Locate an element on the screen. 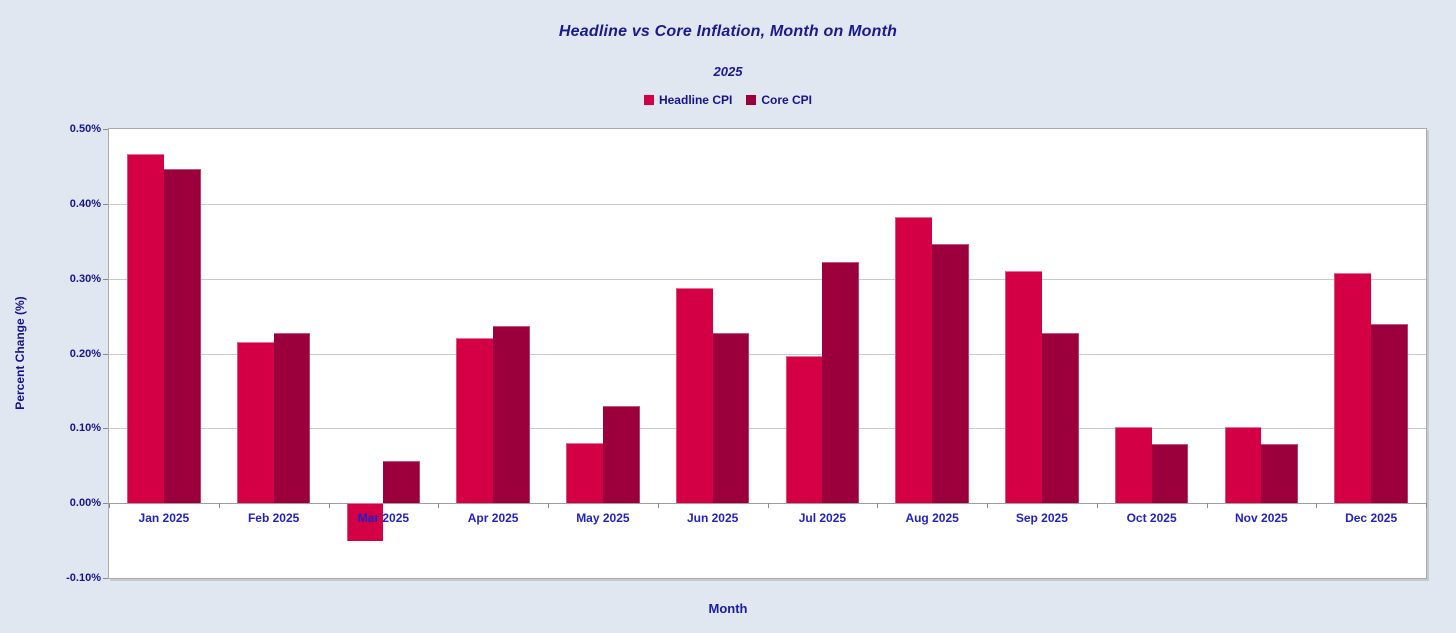 Image resolution: width=1456 pixels, height=633 pixels. x-tick-label: Apr 2025 is located at coordinates (493, 518).